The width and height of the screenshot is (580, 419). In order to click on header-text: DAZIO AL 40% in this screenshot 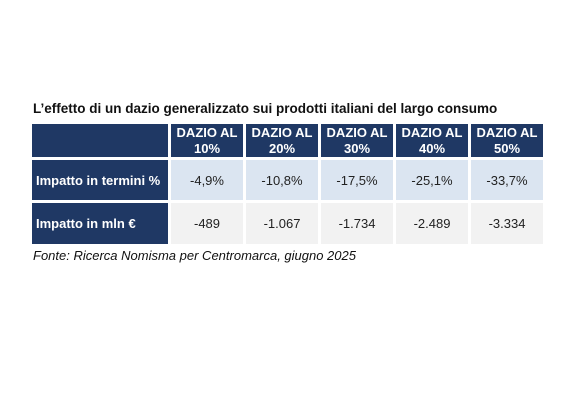, I will do `click(432, 140)`.